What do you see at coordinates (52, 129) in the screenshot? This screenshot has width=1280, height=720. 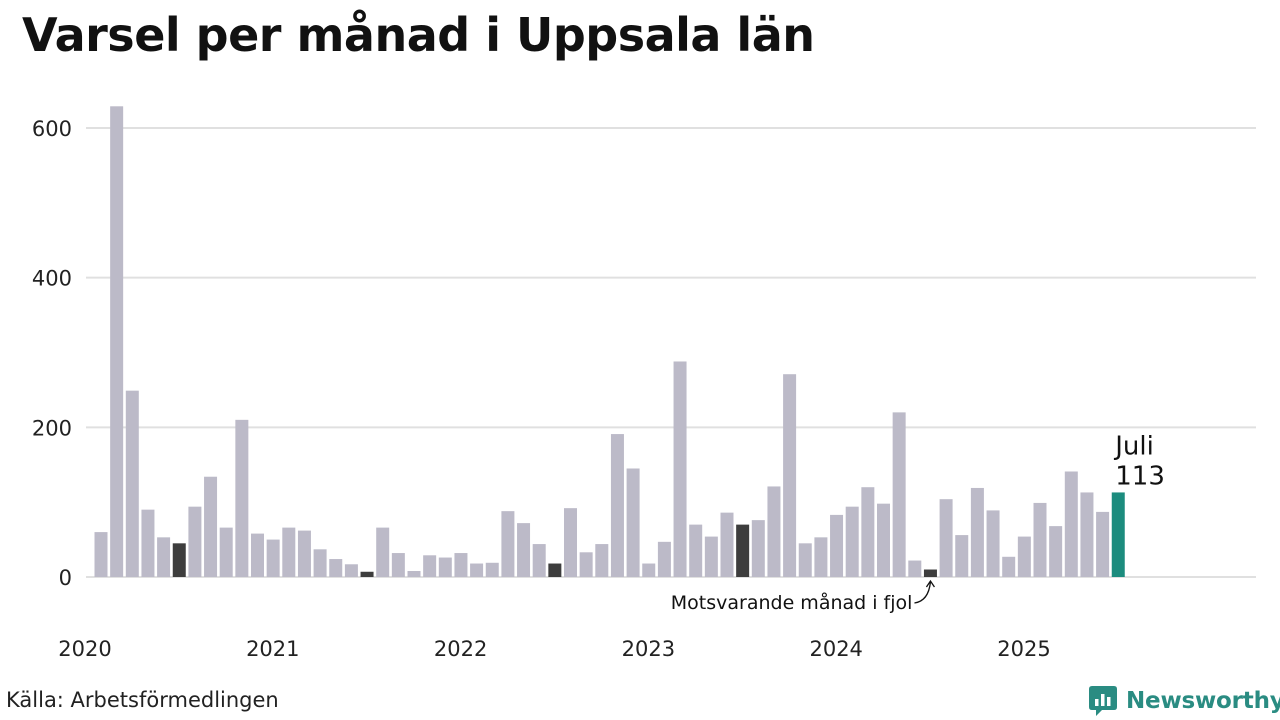 I see `y-tick-label: 600` at bounding box center [52, 129].